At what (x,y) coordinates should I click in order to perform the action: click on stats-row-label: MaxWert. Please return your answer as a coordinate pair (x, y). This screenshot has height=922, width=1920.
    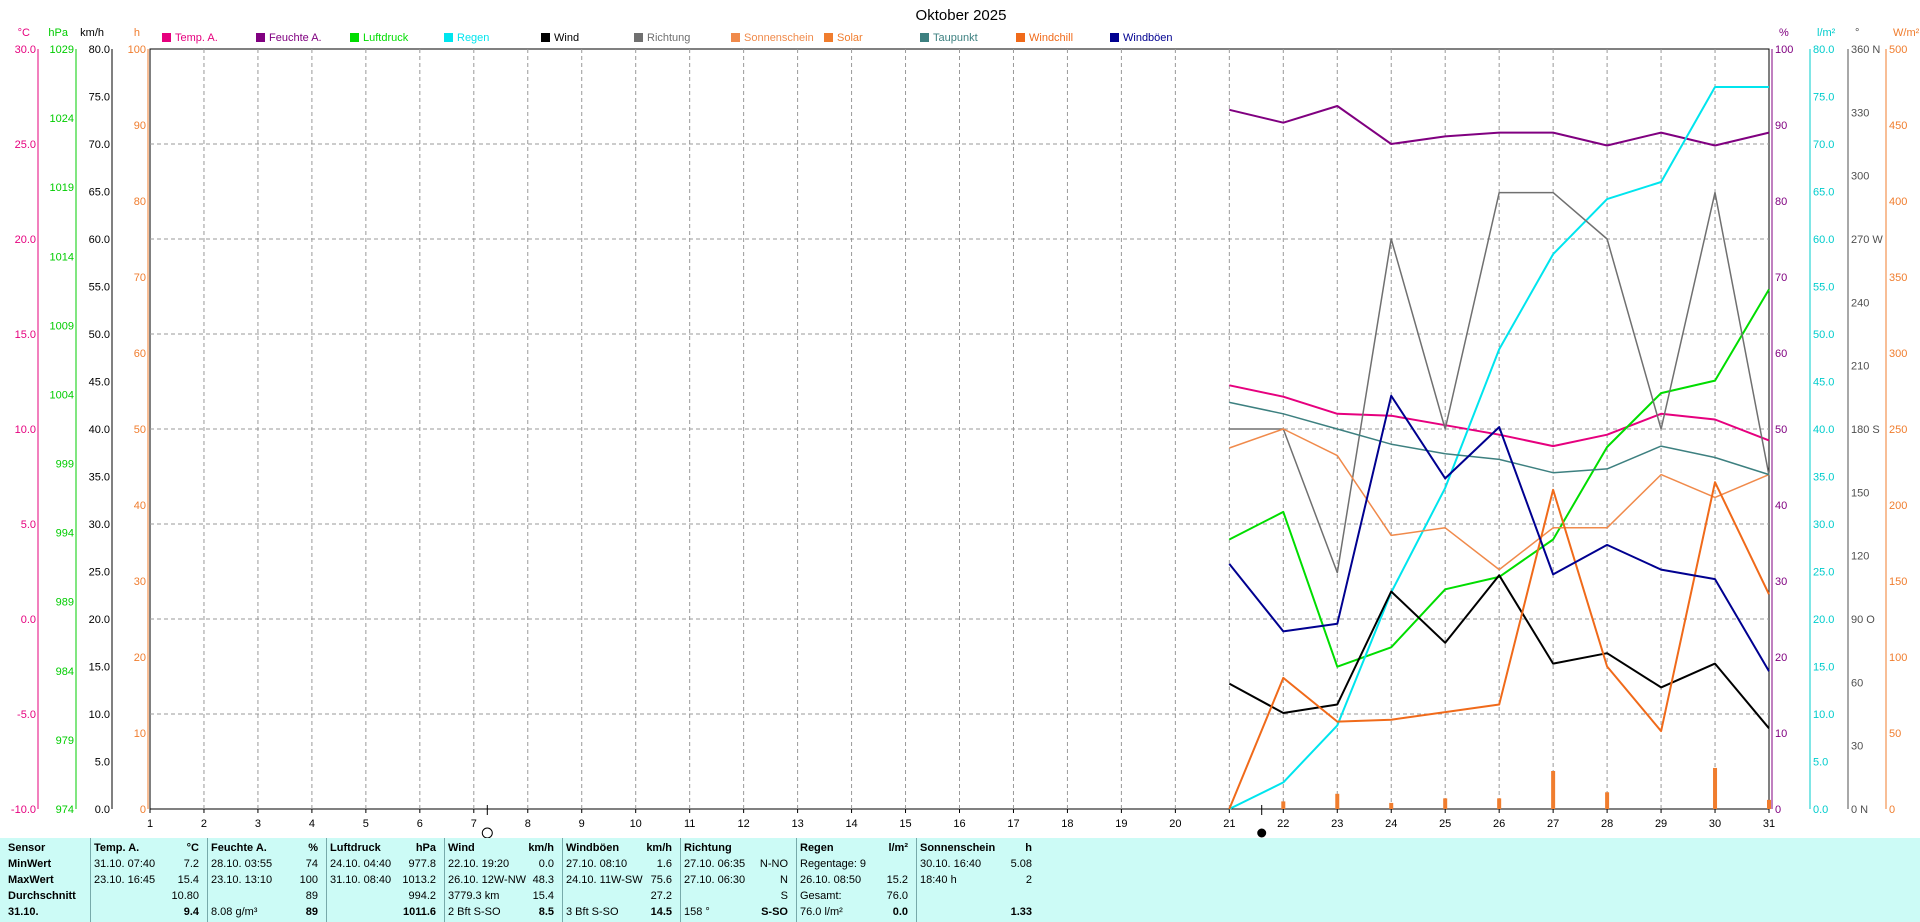
    Looking at the image, I should click on (31, 880).